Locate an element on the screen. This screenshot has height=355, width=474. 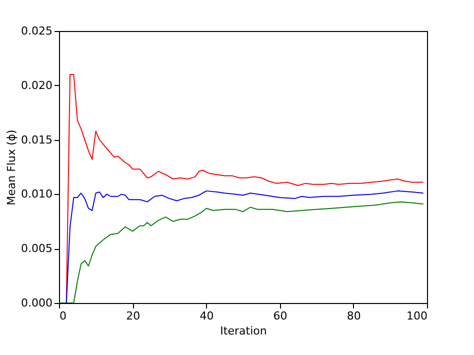
y-tick-label: 0.015 is located at coordinates (36, 139).